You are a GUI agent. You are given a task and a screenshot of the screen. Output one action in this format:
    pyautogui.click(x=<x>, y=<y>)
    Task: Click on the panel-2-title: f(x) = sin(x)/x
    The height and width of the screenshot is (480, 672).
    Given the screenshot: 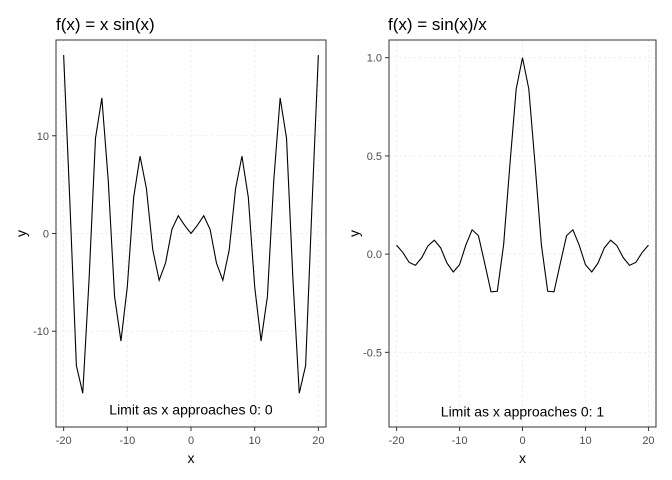 What is the action you would take?
    pyautogui.click(x=437, y=24)
    